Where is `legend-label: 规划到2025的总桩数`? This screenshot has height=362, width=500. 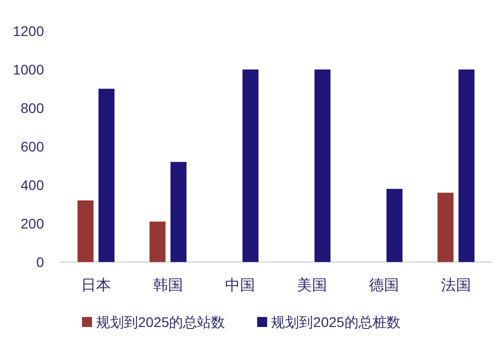 legend-label: 规划到2025的总桩数 is located at coordinates (335, 322).